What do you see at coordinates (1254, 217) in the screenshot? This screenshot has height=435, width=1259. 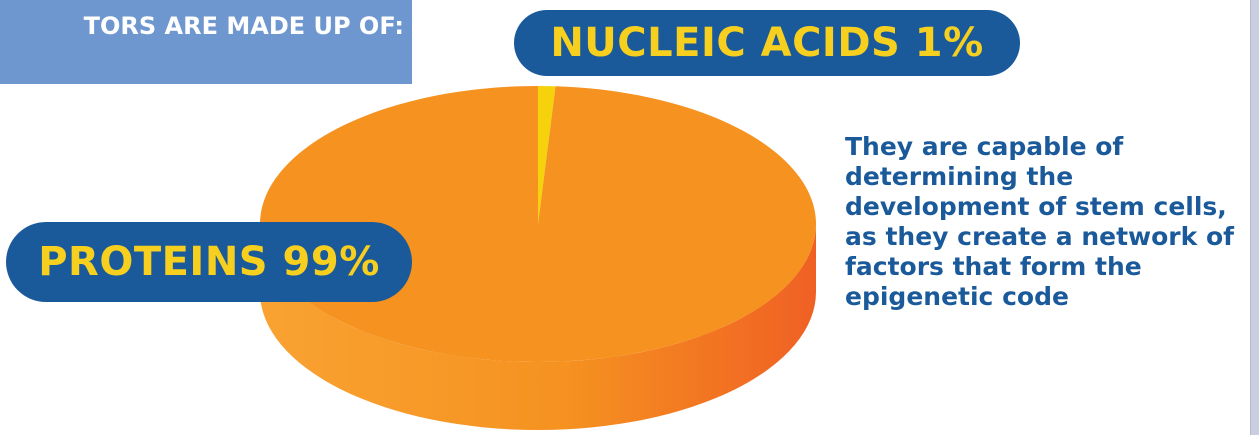 I see `right-edge-strip` at bounding box center [1254, 217].